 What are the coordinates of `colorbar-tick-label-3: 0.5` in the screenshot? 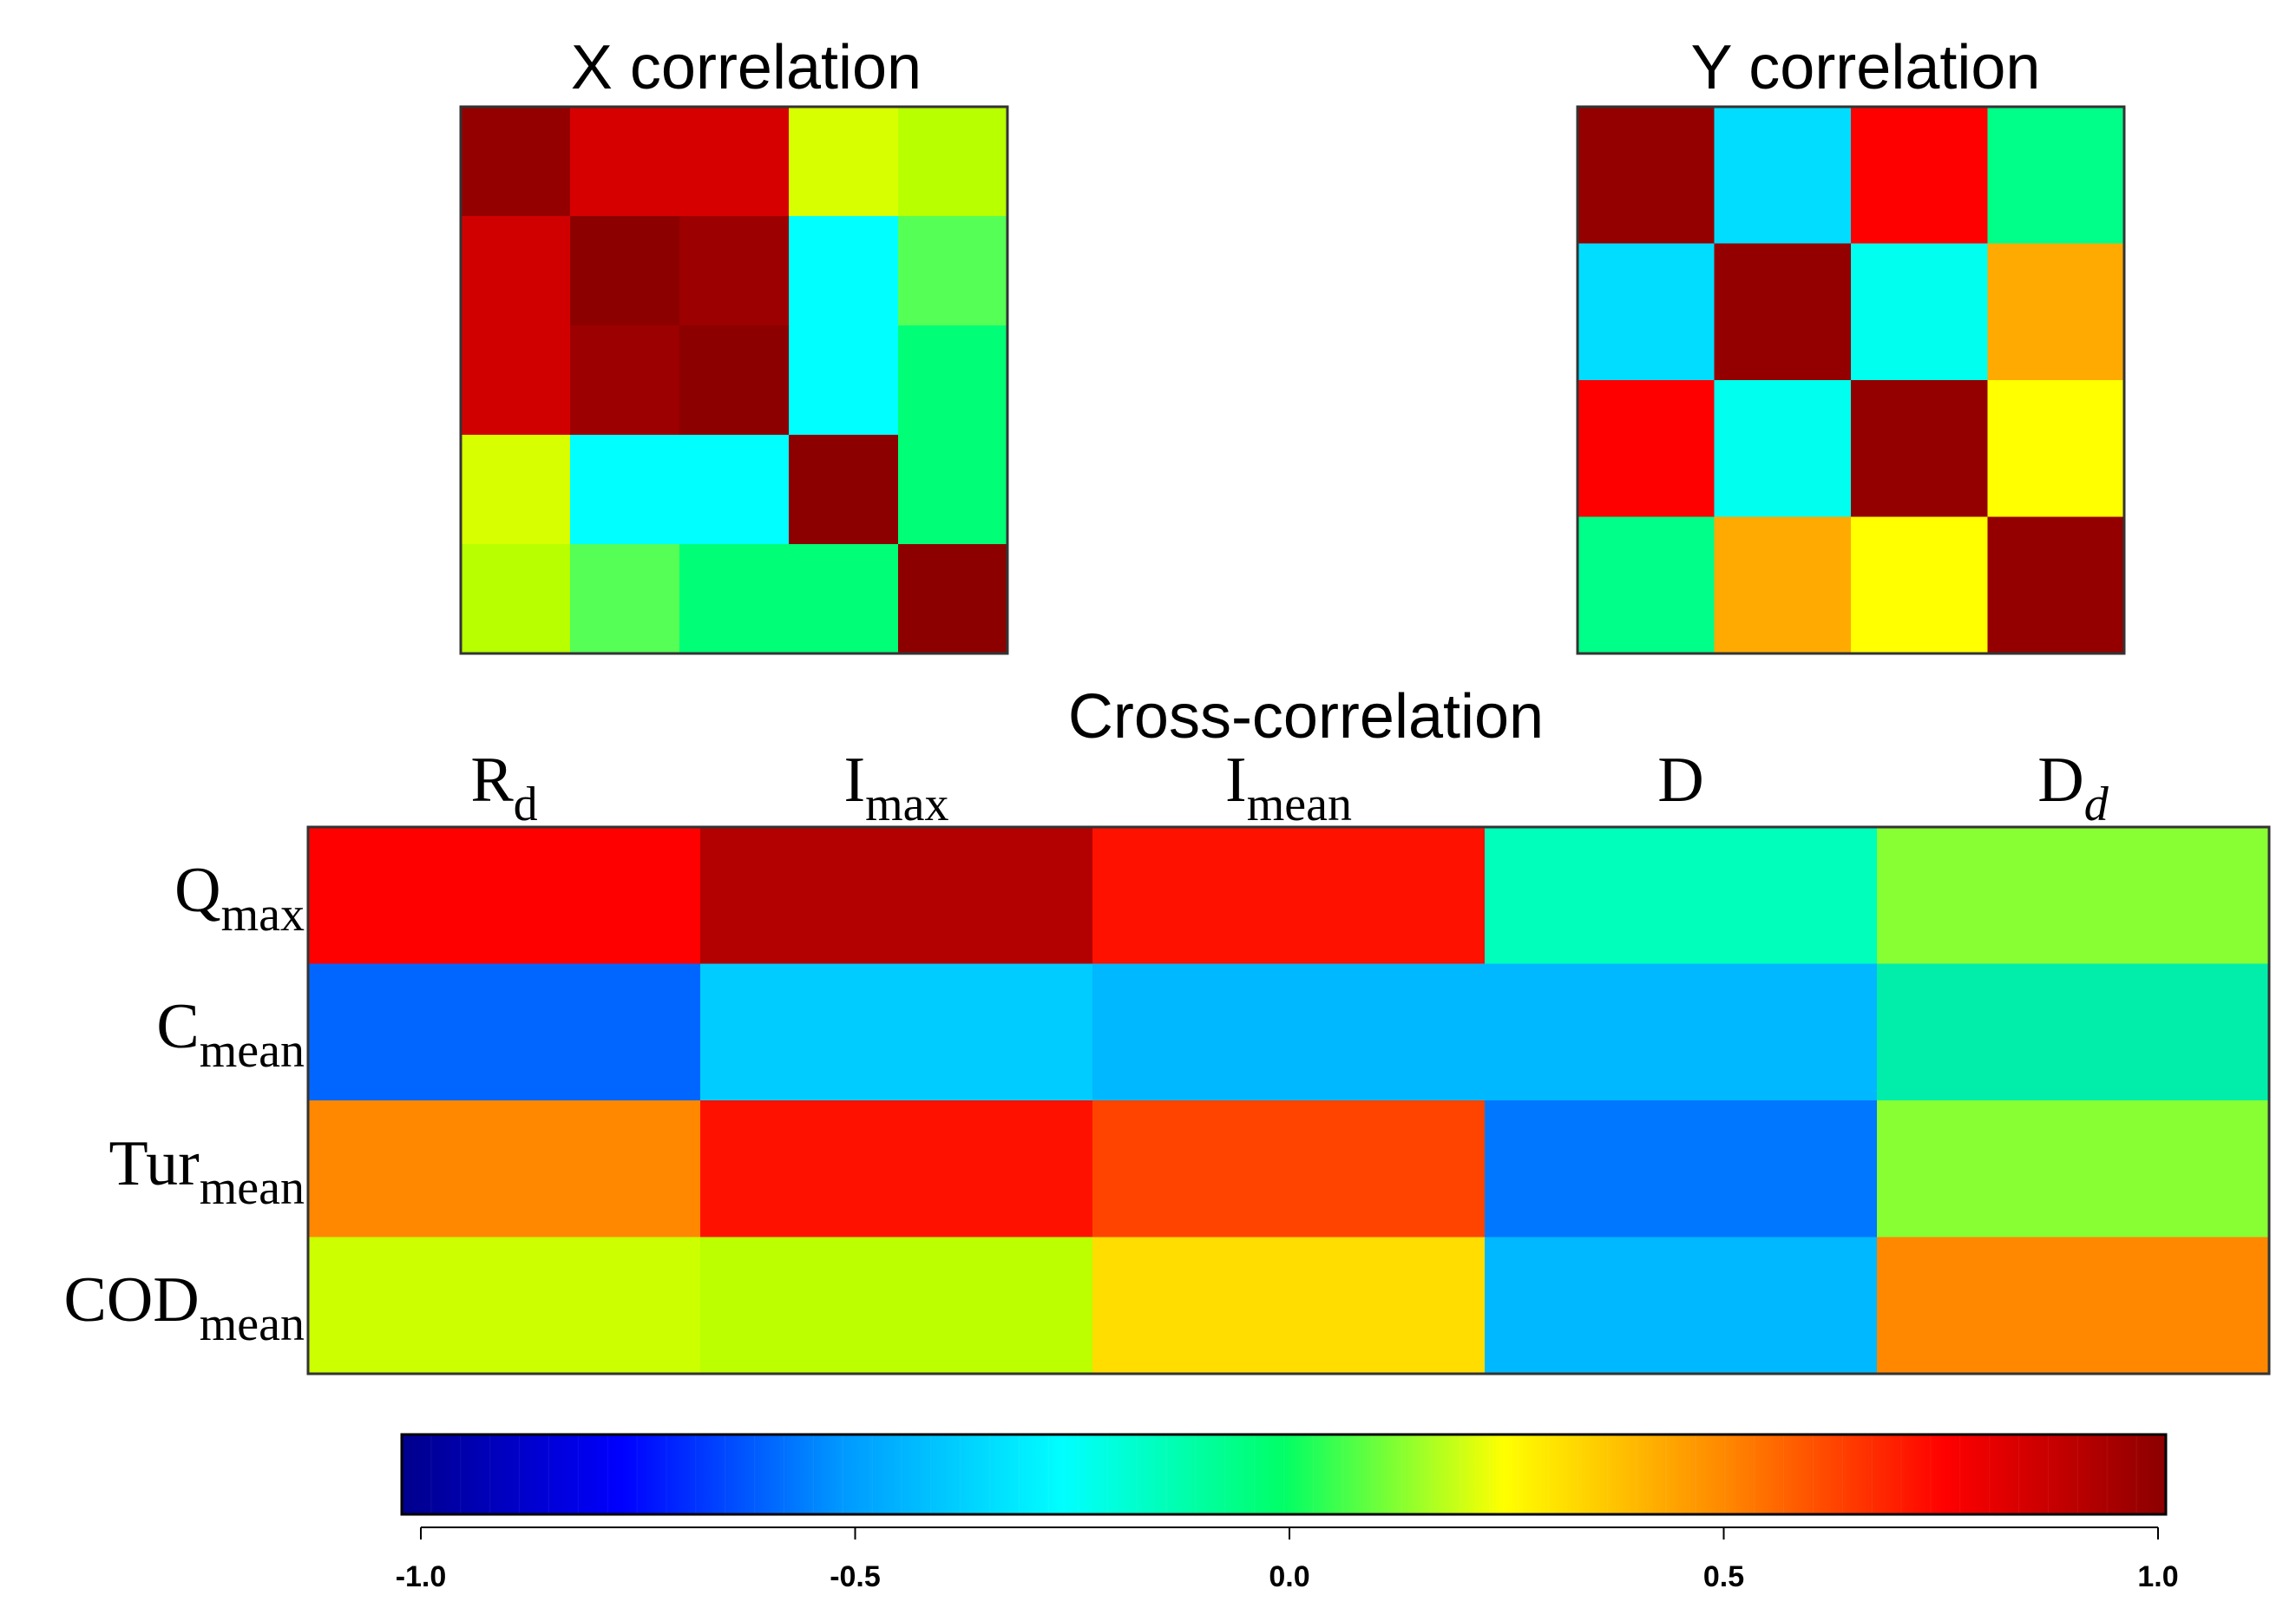 It's located at (1723, 1576).